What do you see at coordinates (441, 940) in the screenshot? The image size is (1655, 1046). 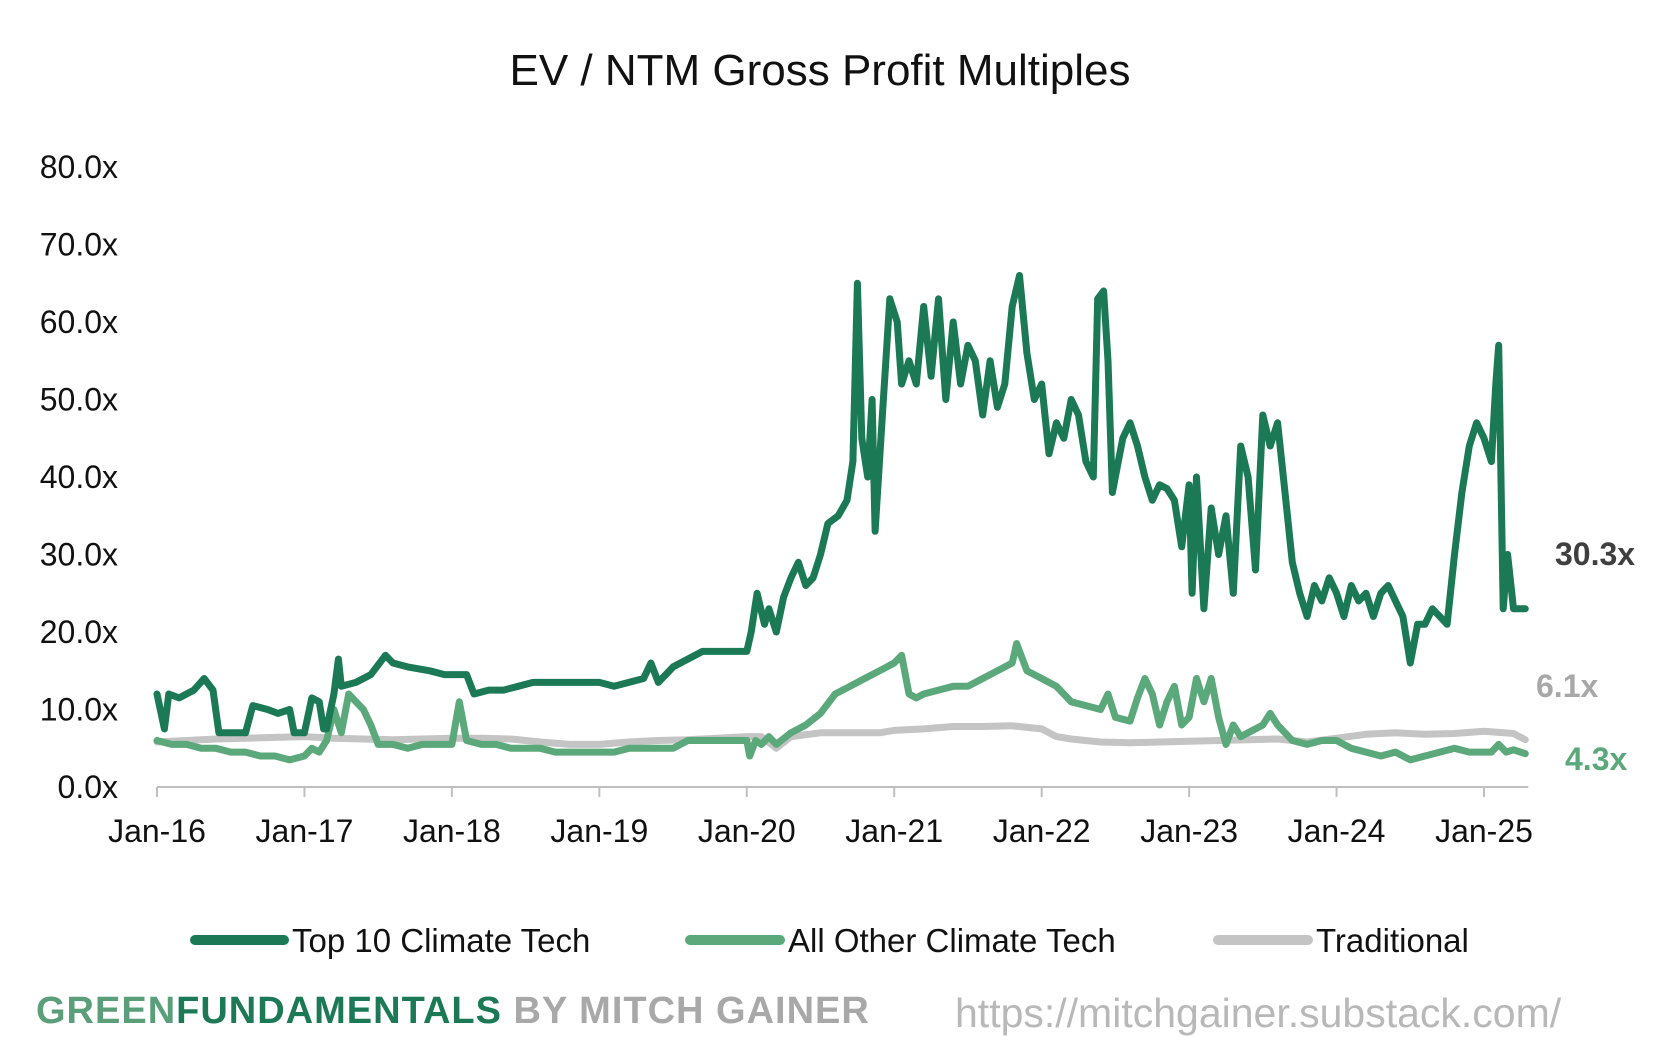 I see `legend-label: Top 10 Climate Tech` at bounding box center [441, 940].